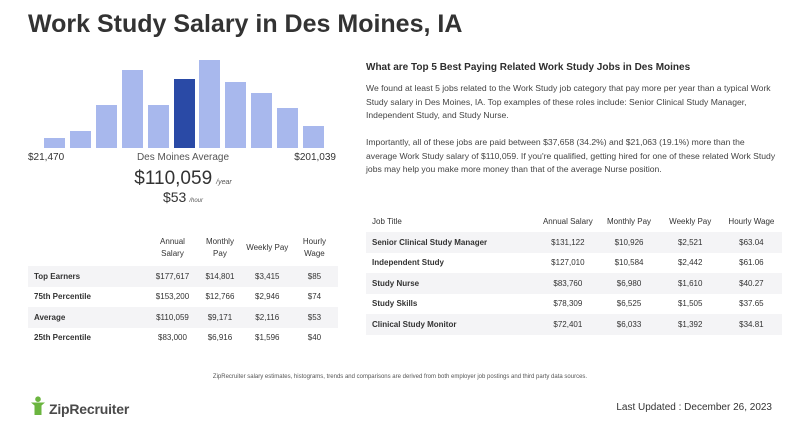 The width and height of the screenshot is (800, 428). What do you see at coordinates (396, 283) in the screenshot?
I see `job-title-cell: Study Nurse` at bounding box center [396, 283].